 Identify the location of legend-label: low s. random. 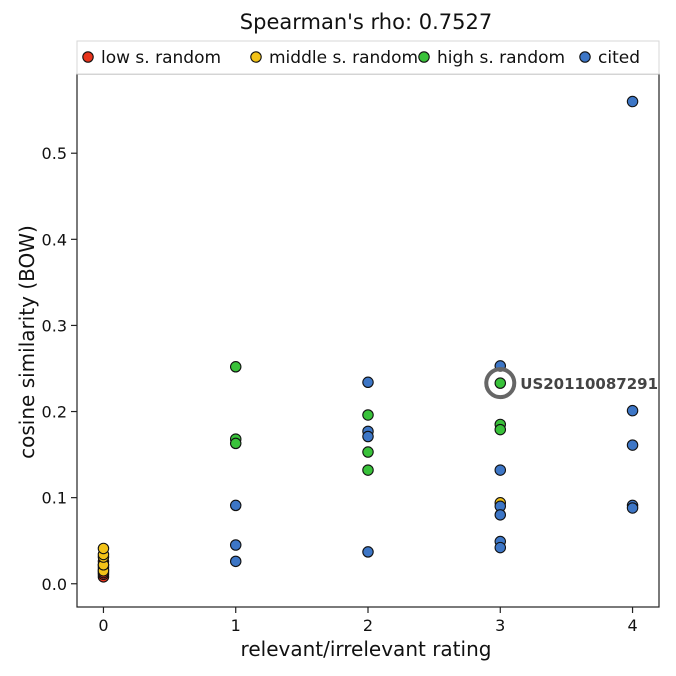
(161, 58).